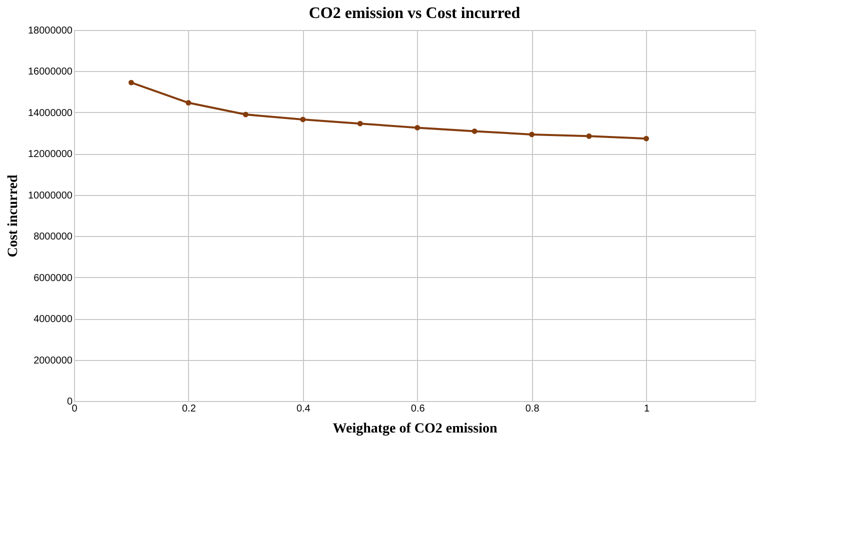 The height and width of the screenshot is (535, 861). What do you see at coordinates (418, 409) in the screenshot?
I see `x-tick-label: 0.6` at bounding box center [418, 409].